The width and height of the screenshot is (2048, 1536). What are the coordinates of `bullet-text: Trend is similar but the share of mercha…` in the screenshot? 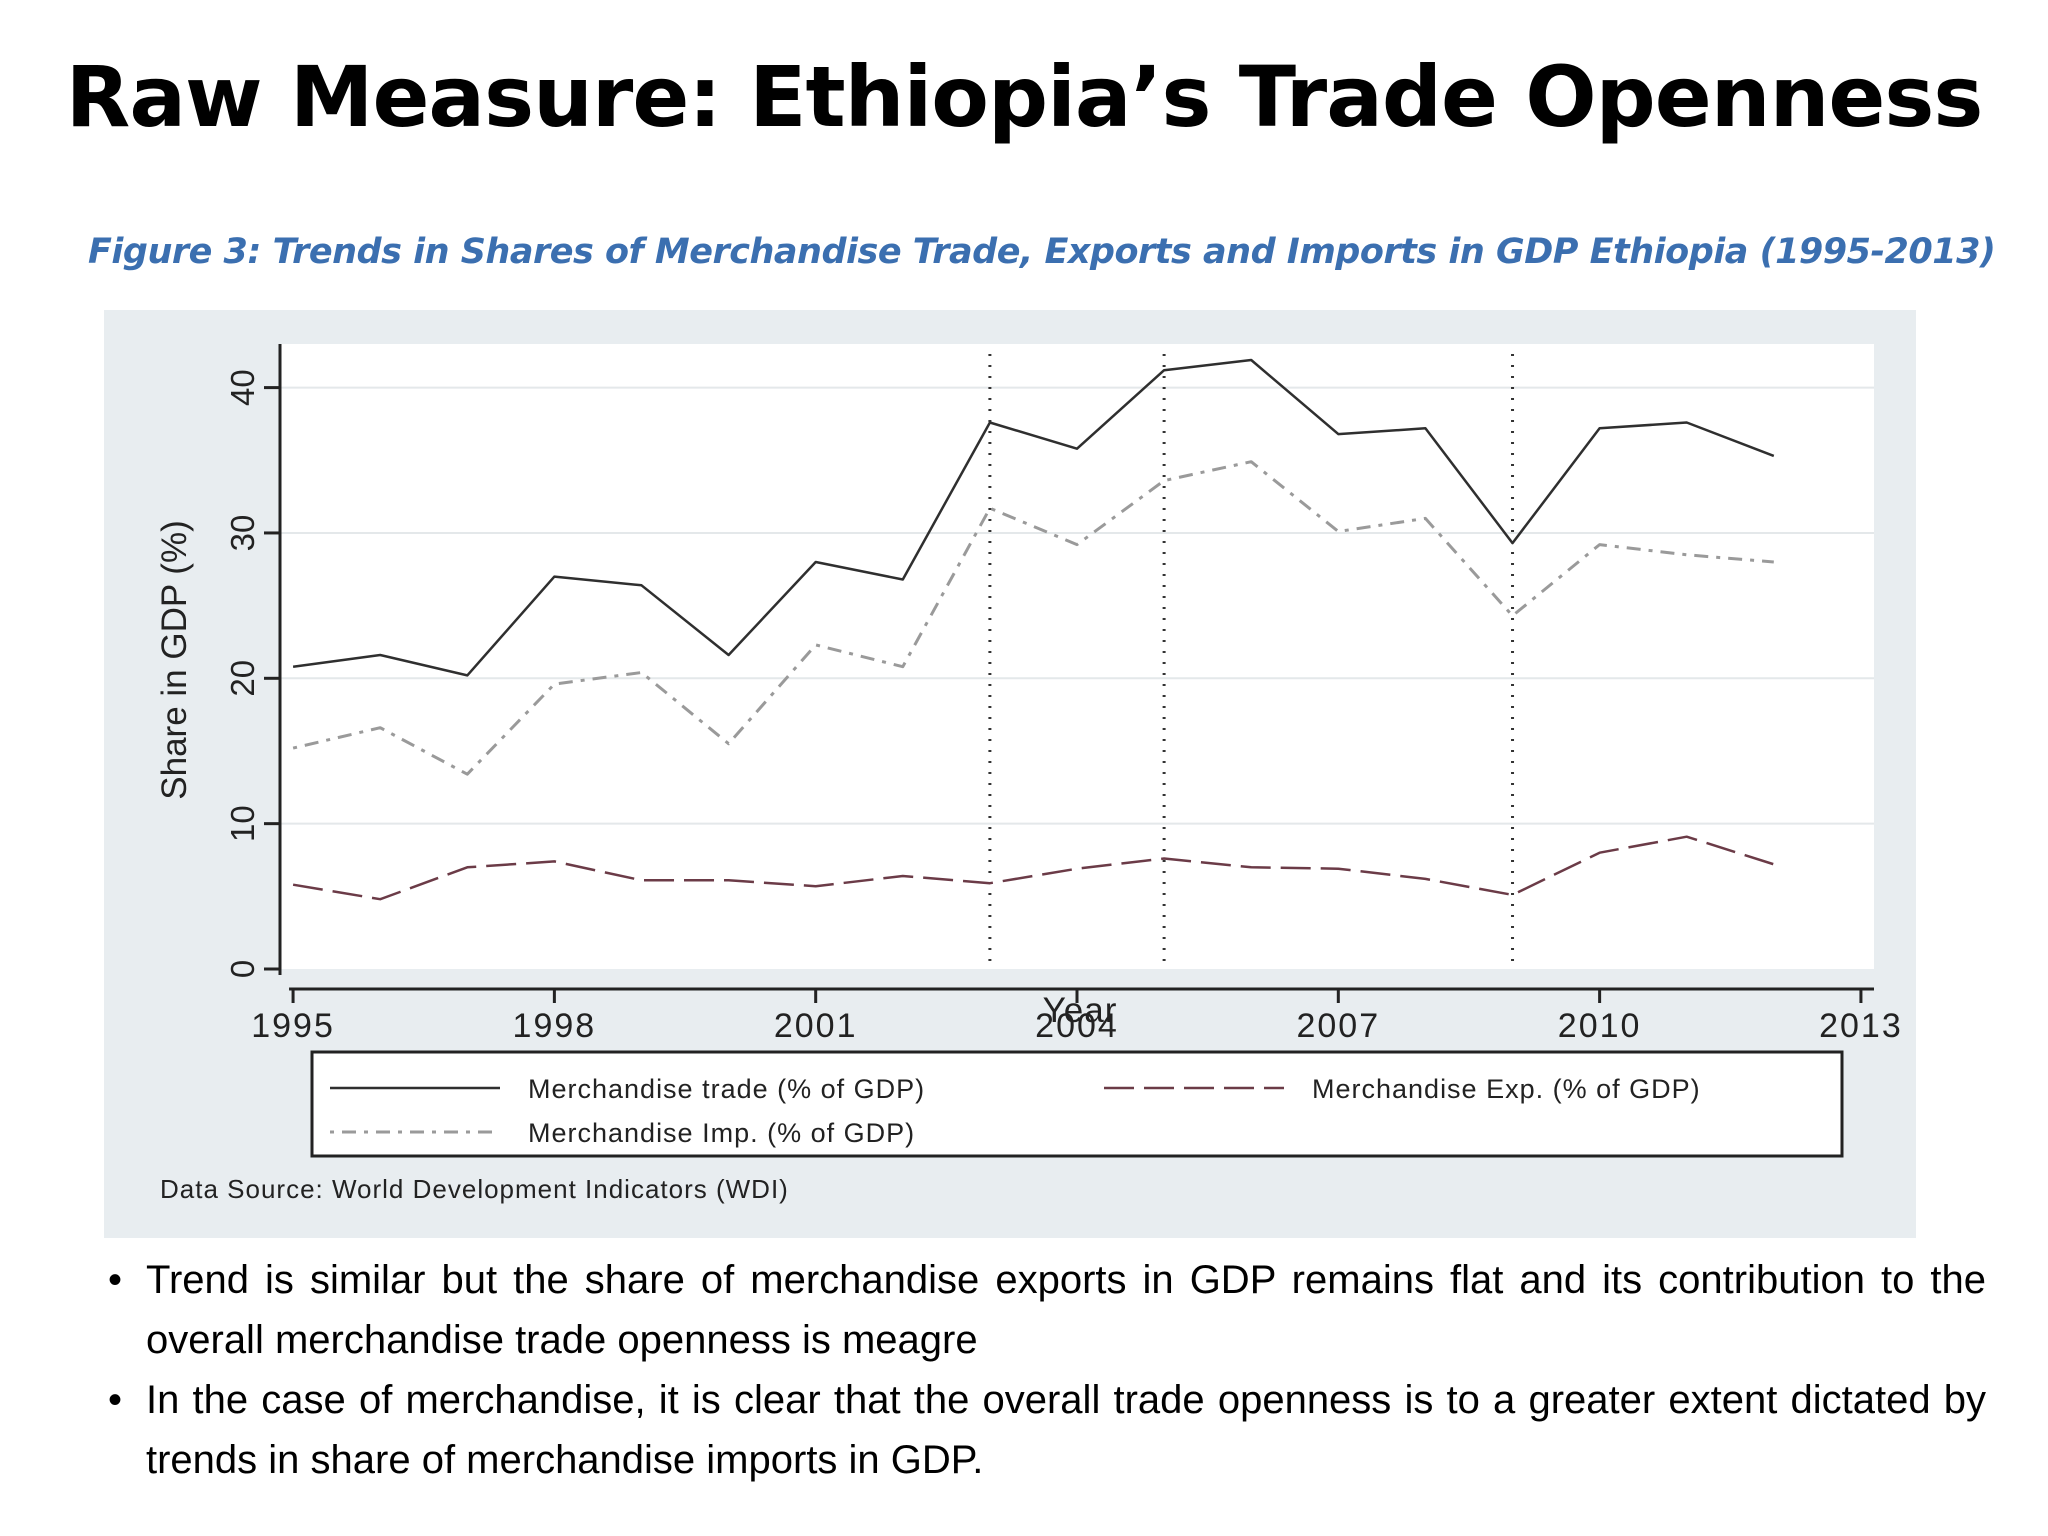 It's located at (1066, 1310).